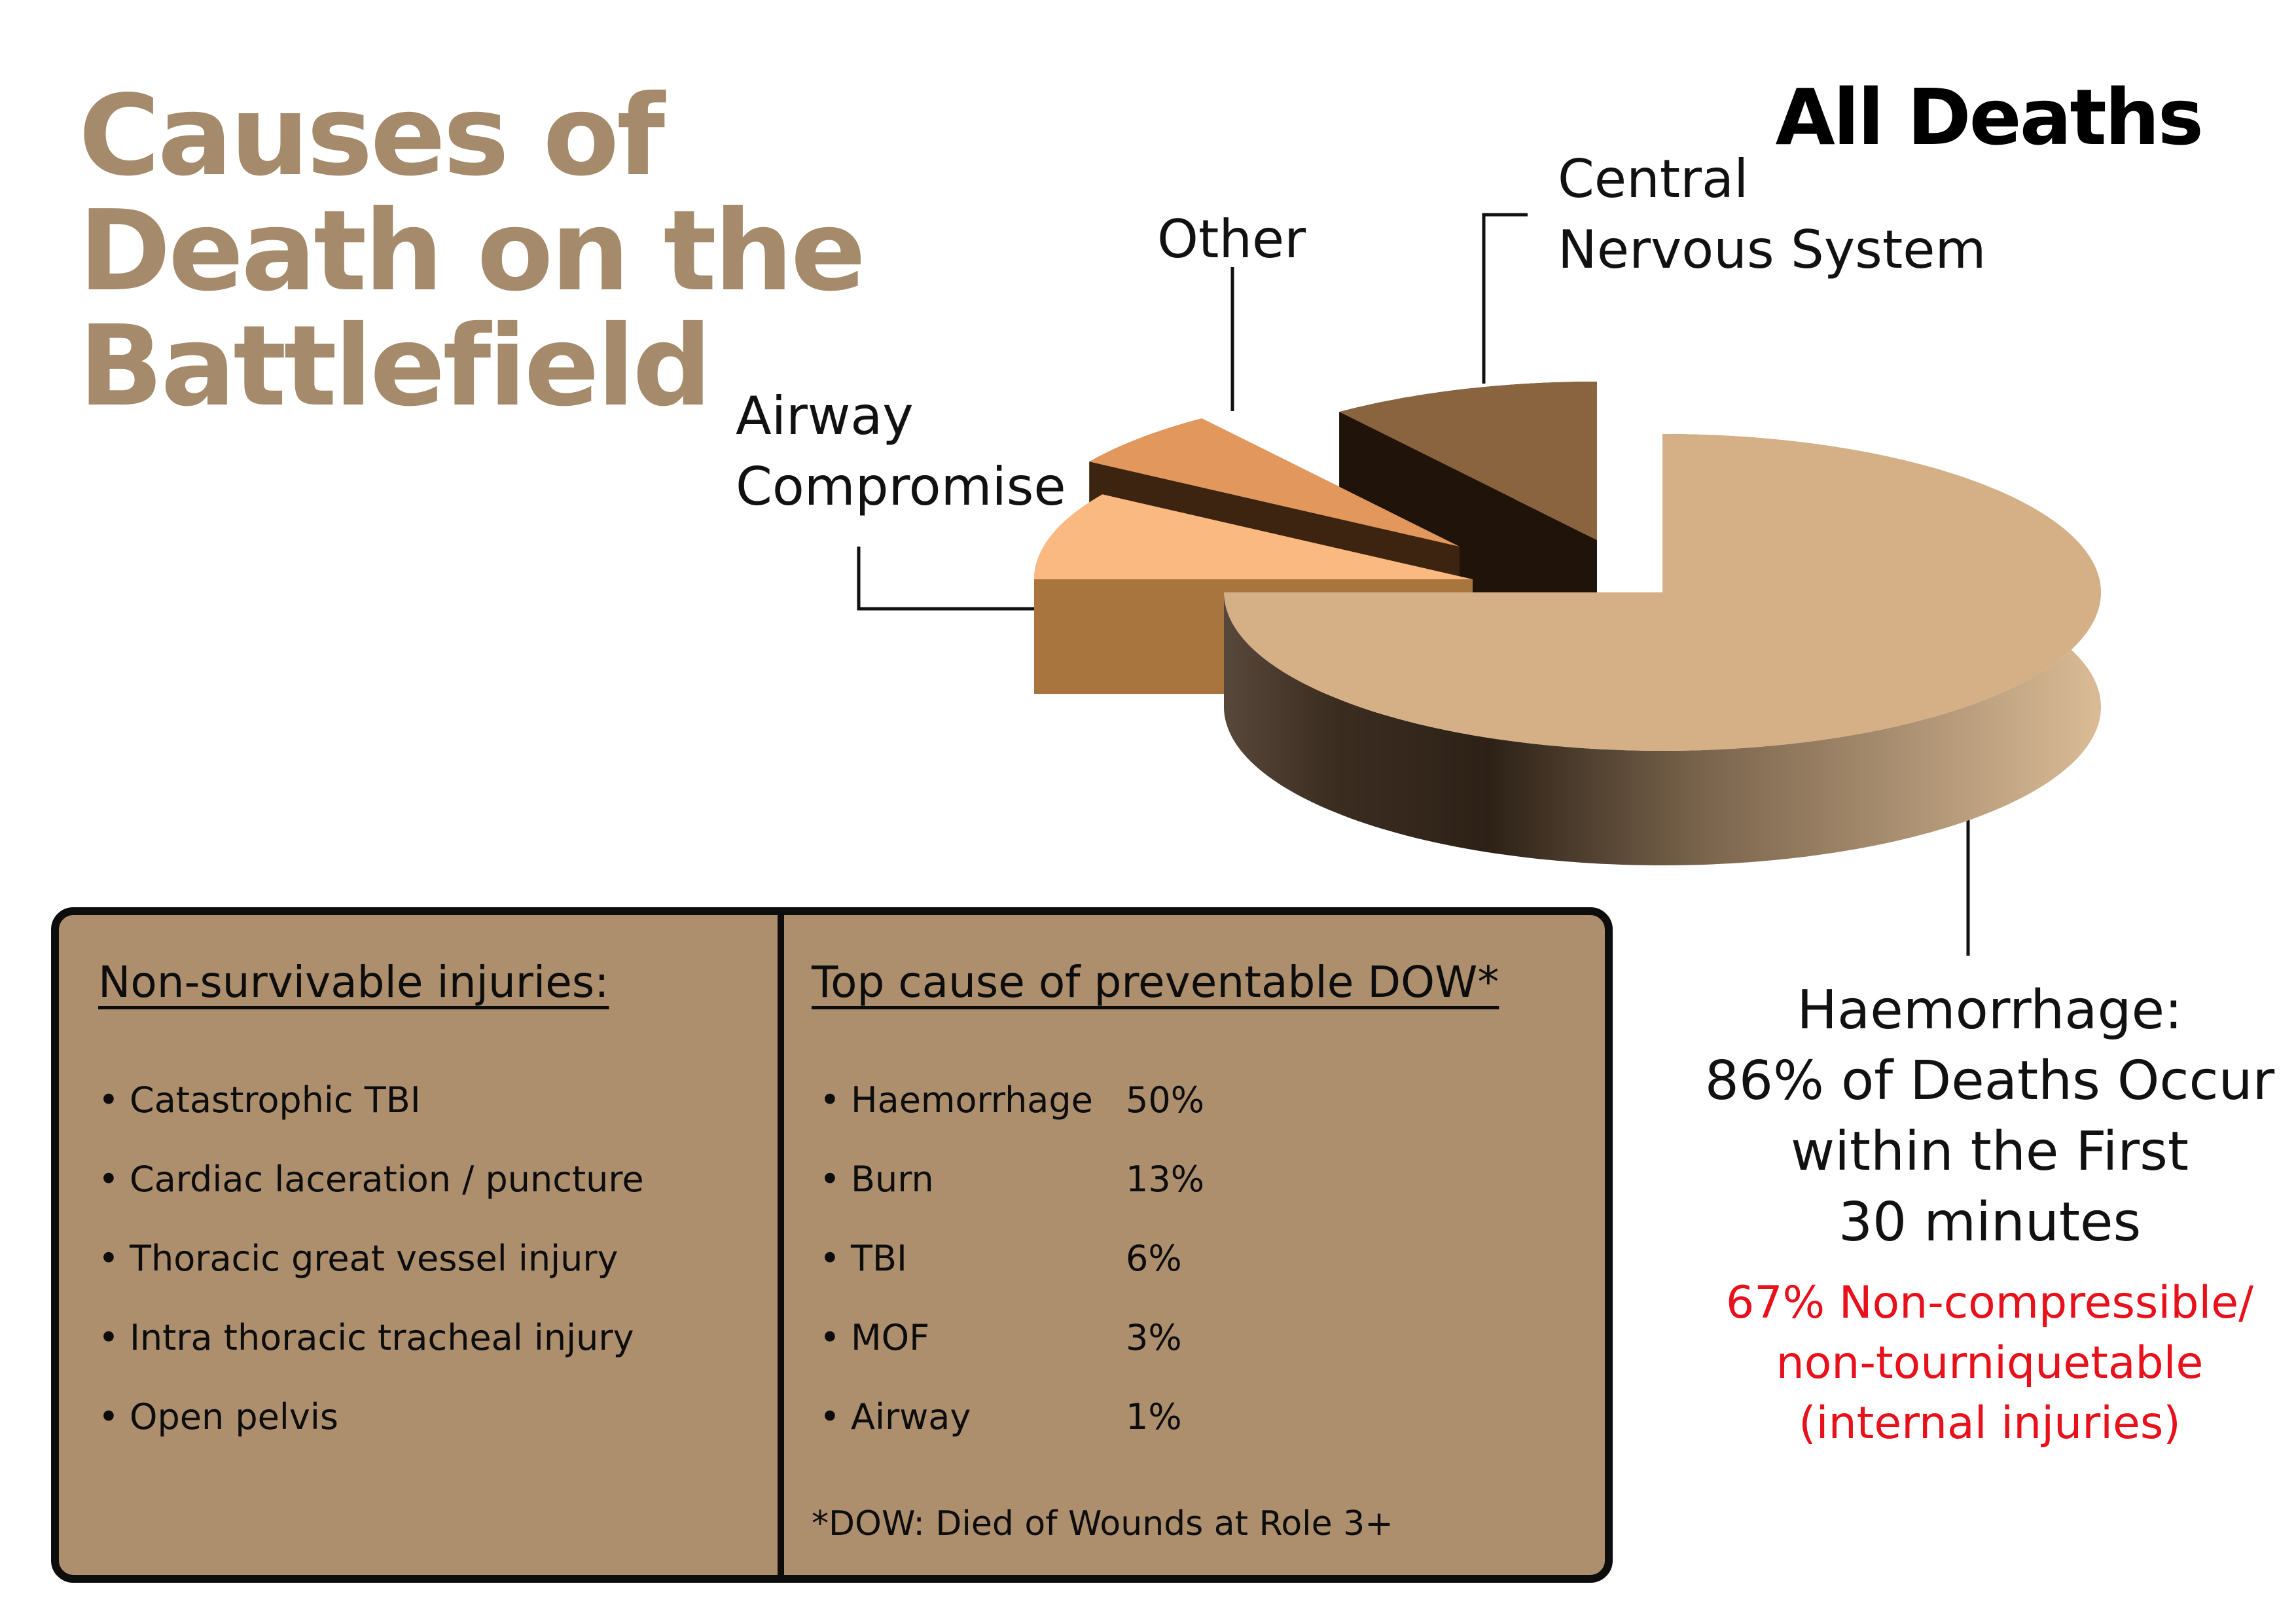 The image size is (2296, 1624). I want to click on pie-slices, so click(1568, 623).